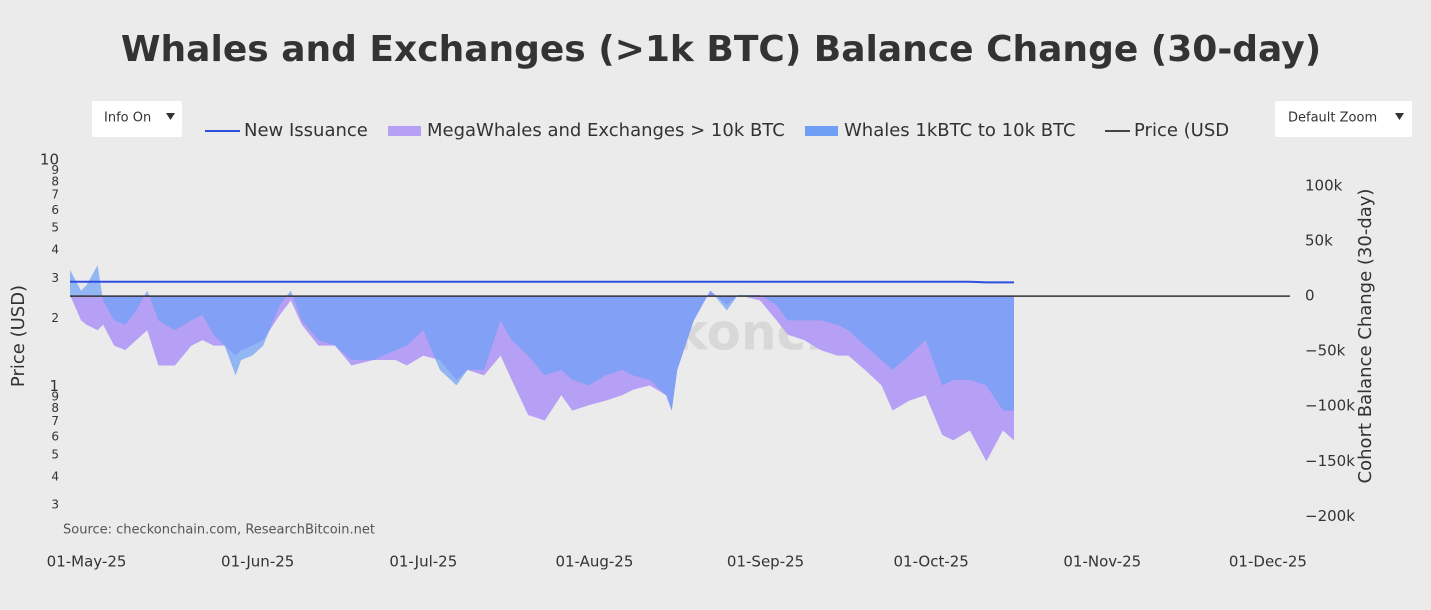 The width and height of the screenshot is (1431, 610). Describe the element at coordinates (1365, 336) in the screenshot. I see `y2-axis-title: Cohort Balance Change (30-day)` at that location.